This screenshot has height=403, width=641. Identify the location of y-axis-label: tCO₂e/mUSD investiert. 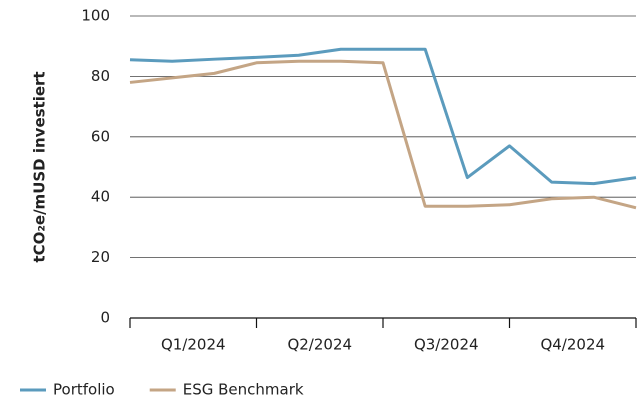
(40, 166).